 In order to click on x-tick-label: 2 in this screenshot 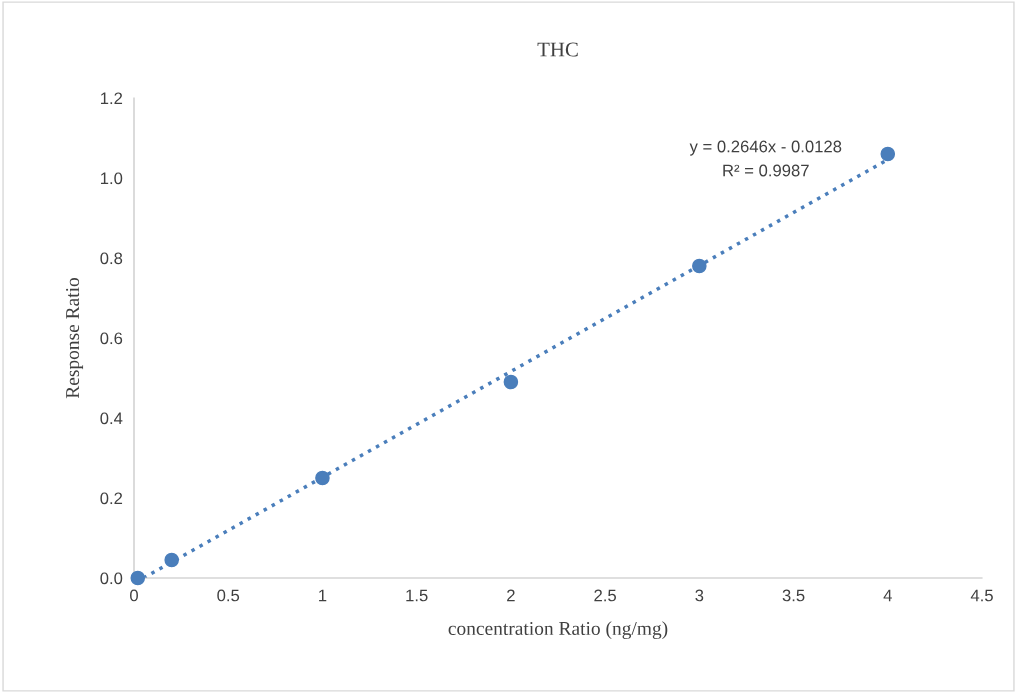, I will do `click(511, 595)`.